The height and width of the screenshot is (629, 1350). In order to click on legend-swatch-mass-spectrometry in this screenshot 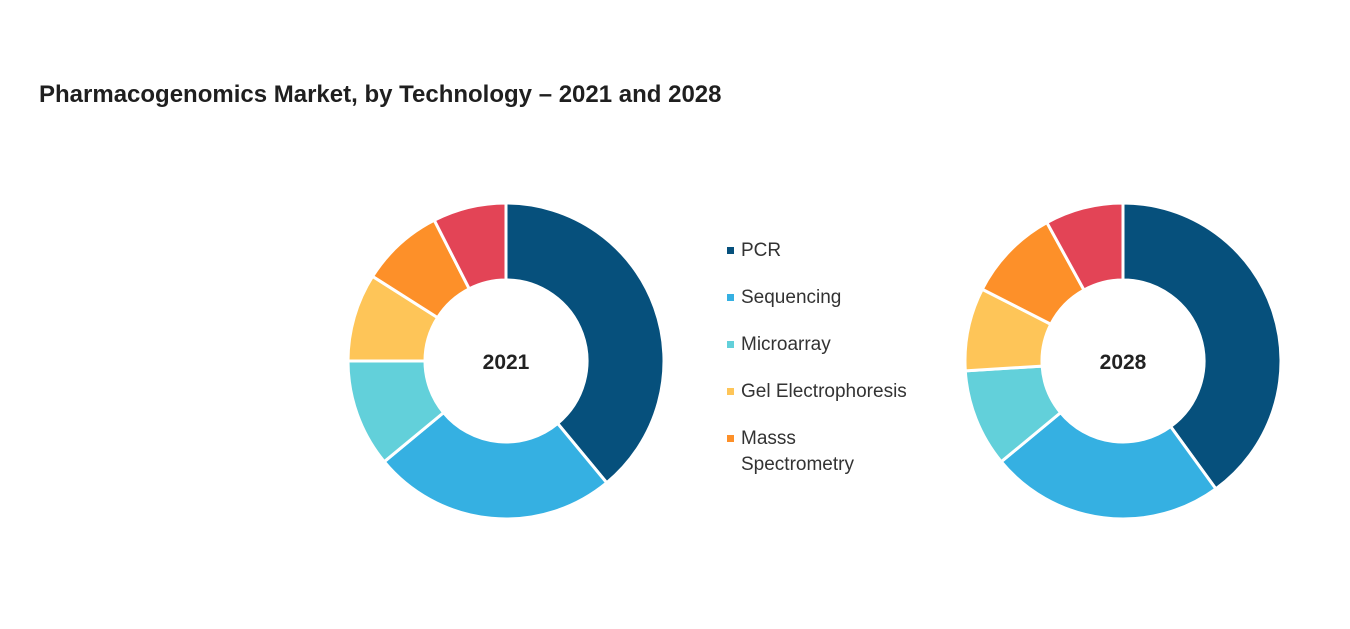, I will do `click(730, 438)`.